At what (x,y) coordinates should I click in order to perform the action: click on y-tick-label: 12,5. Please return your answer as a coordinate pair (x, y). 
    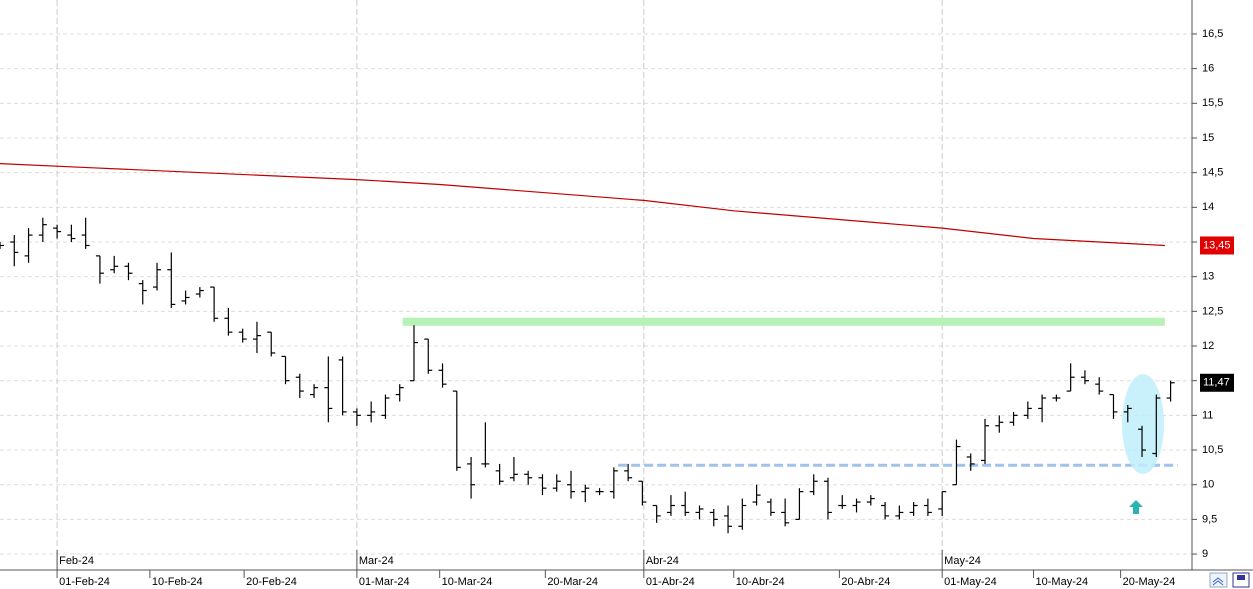
    Looking at the image, I should click on (1212, 311).